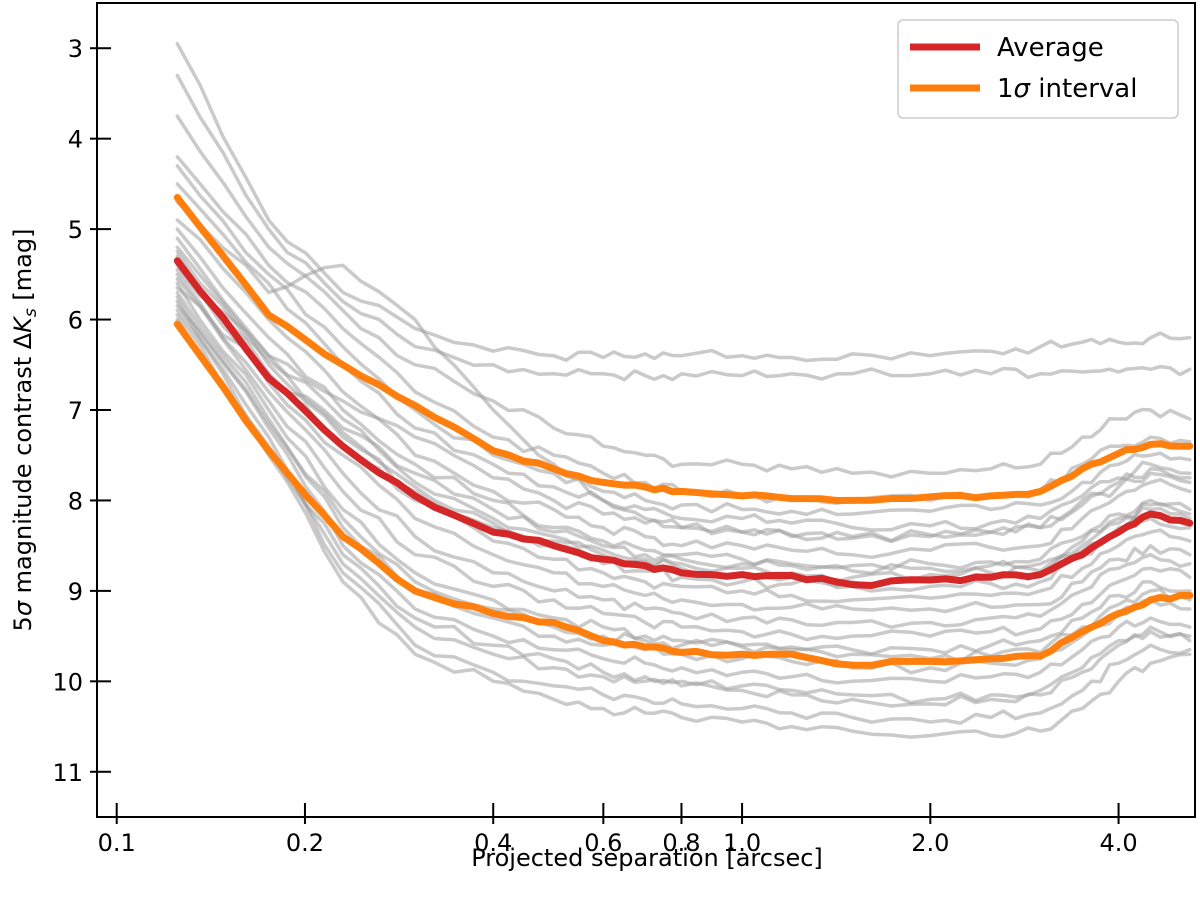 The image size is (1200, 907). I want to click on y-axis-label: 5σ magnitude contrast ΔKs [mag], so click(25, 430).